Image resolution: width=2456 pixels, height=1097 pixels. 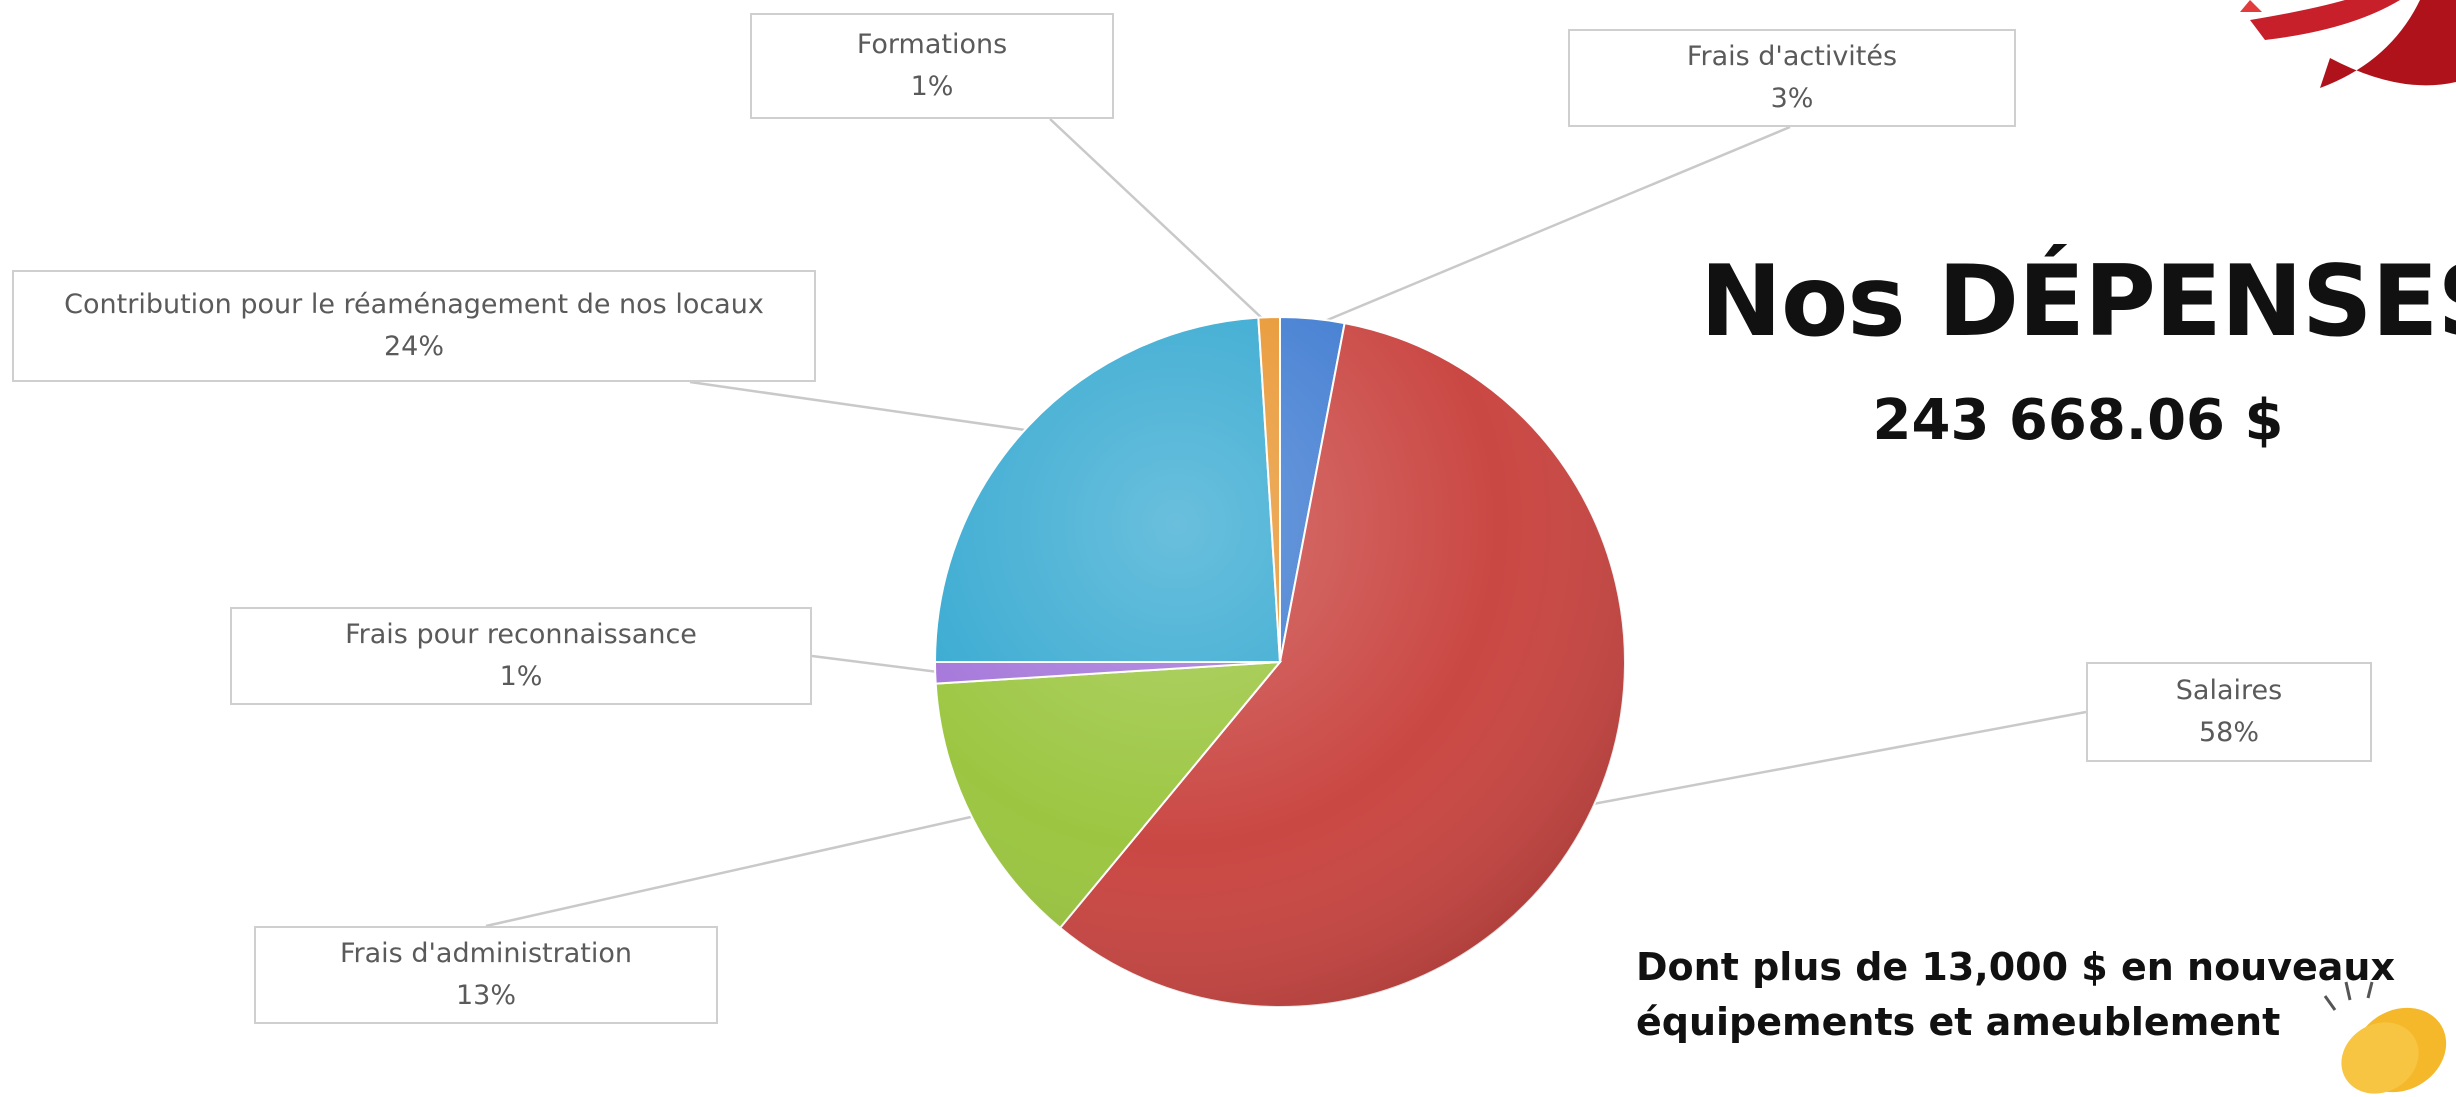 I want to click on callout-label: Salaires, so click(x=2229, y=691).